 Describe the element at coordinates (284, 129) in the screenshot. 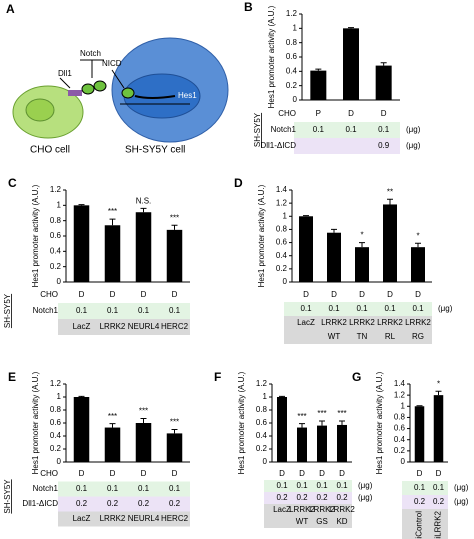

I see `row-label: Notch1` at that location.